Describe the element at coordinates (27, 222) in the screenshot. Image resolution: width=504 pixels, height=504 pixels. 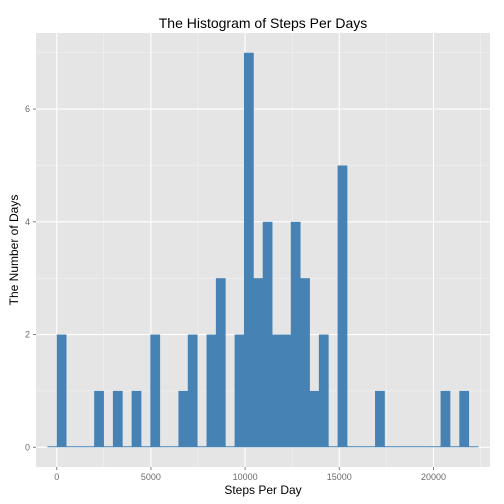
I see `y-tick-label: 4` at that location.